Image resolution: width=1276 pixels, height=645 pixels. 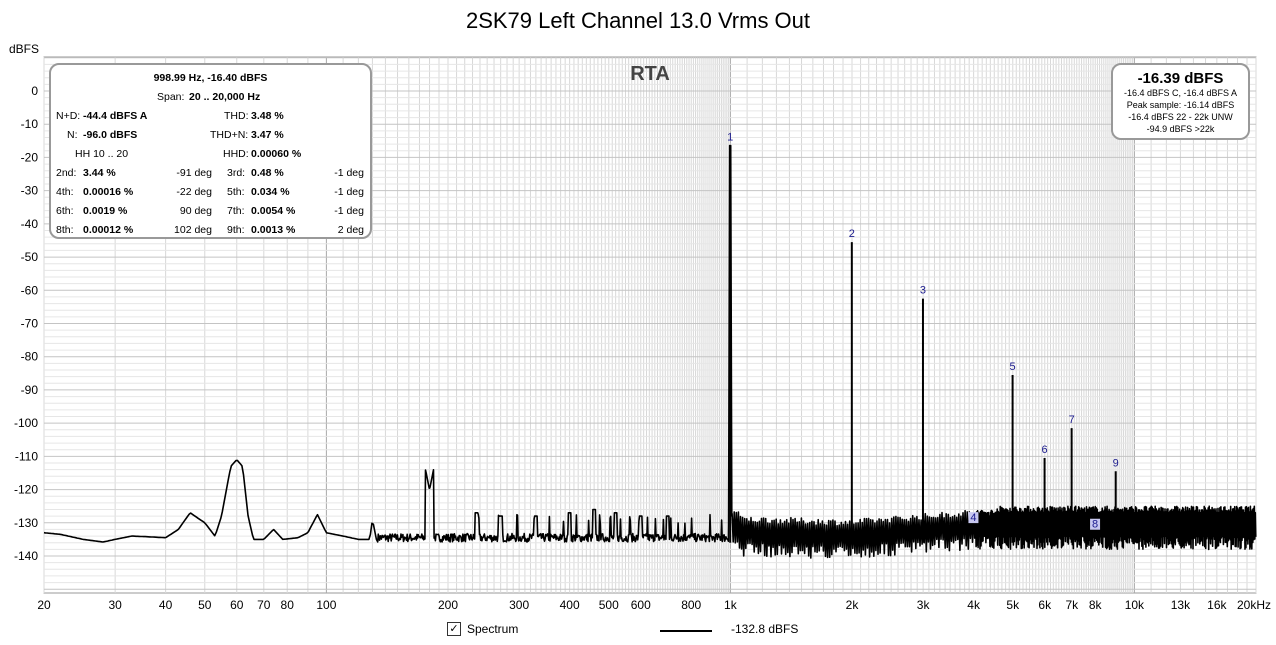 What do you see at coordinates (609, 605) in the screenshot?
I see `x-tick-label: 500` at bounding box center [609, 605].